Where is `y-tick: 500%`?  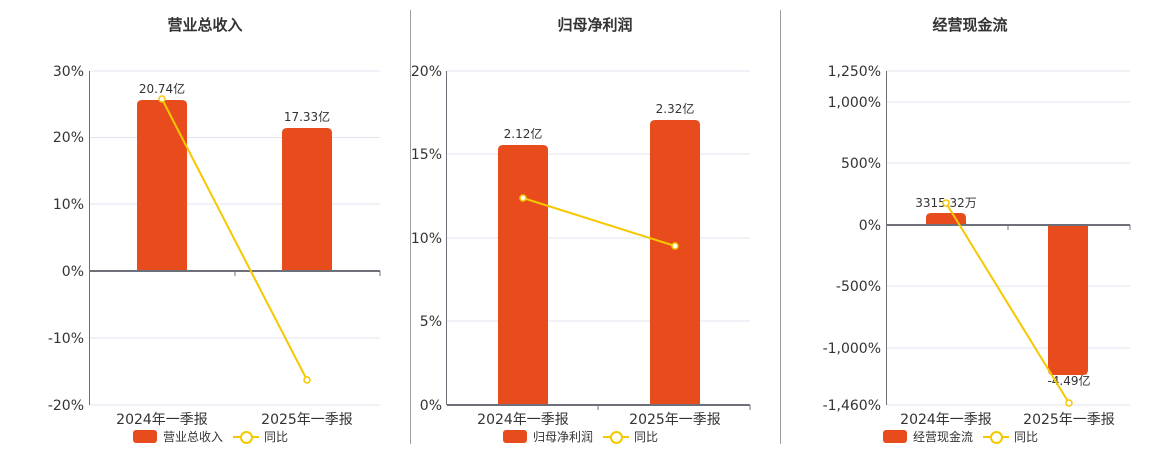 y-tick: 500% is located at coordinates (861, 164).